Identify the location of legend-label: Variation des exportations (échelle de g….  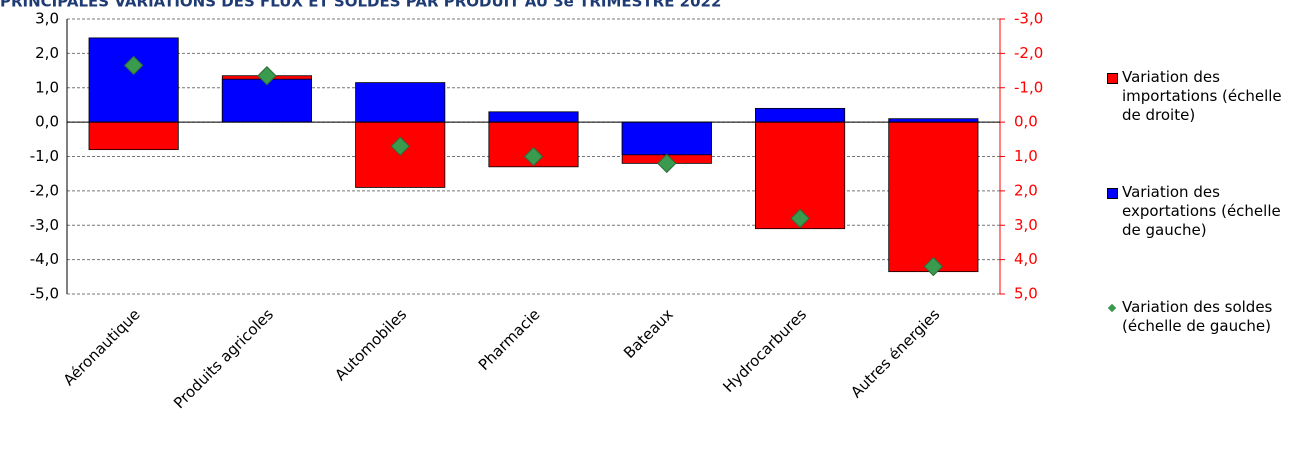
(1201, 211).